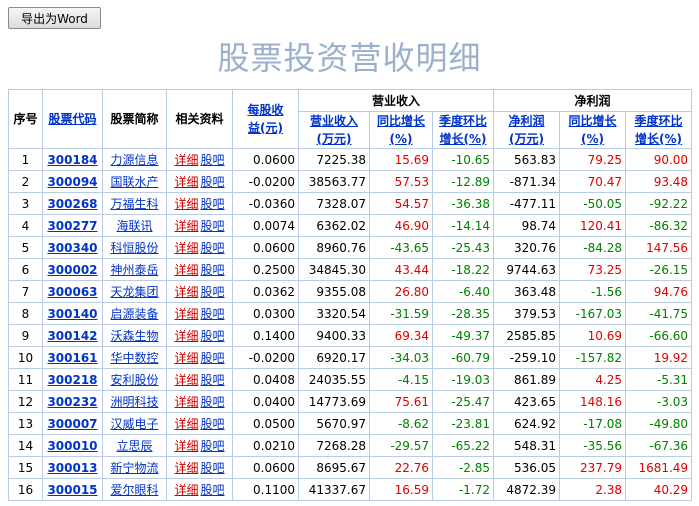  Describe the element at coordinates (527, 335) in the screenshot. I see `net-profit-cell: 2585.85` at that location.